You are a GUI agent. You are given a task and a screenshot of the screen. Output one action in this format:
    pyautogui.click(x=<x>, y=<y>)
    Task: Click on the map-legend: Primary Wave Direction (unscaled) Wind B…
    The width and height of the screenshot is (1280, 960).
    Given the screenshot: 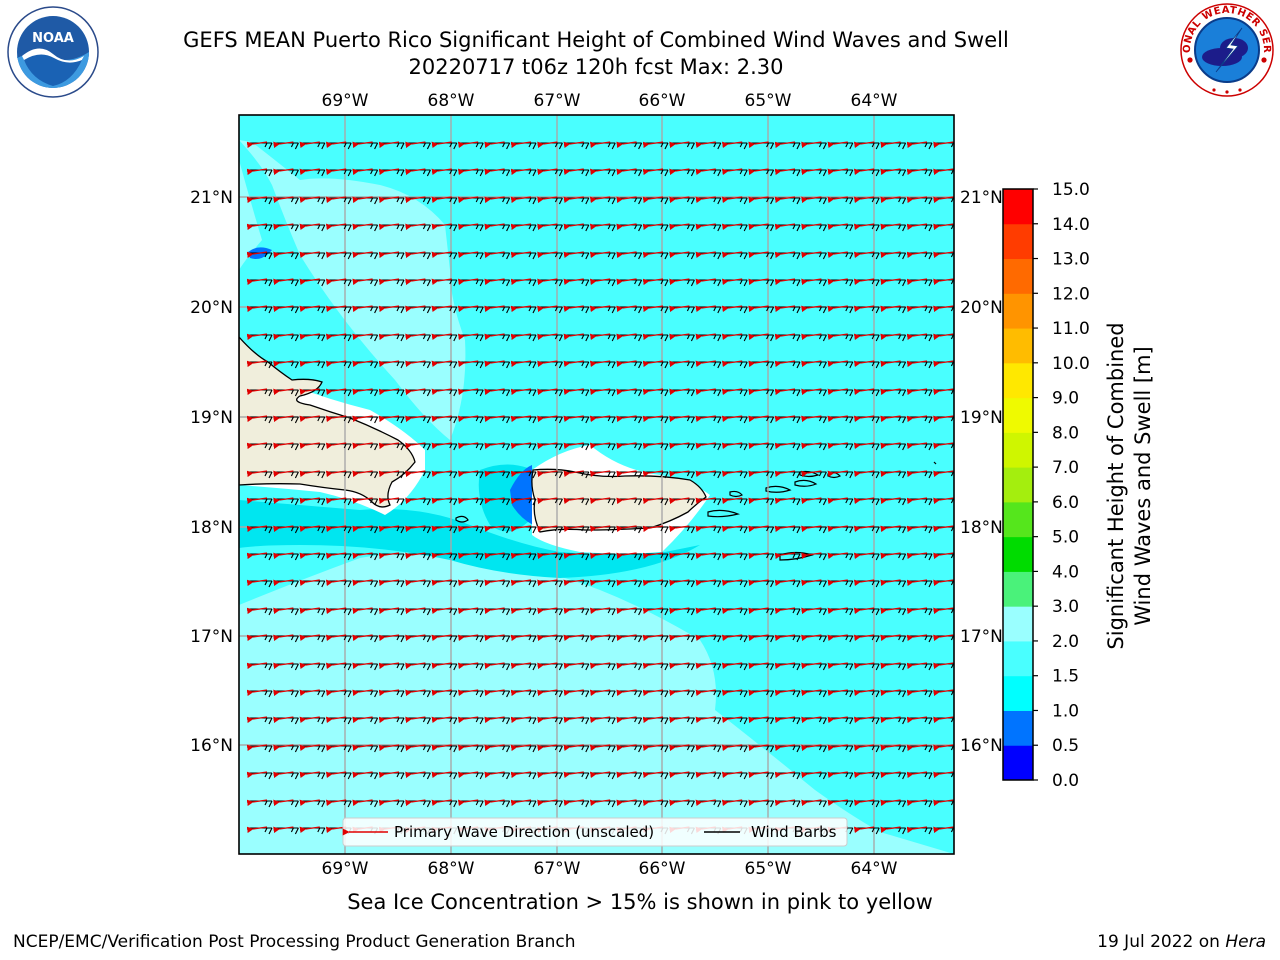 What is the action you would take?
    pyautogui.click(x=595, y=832)
    